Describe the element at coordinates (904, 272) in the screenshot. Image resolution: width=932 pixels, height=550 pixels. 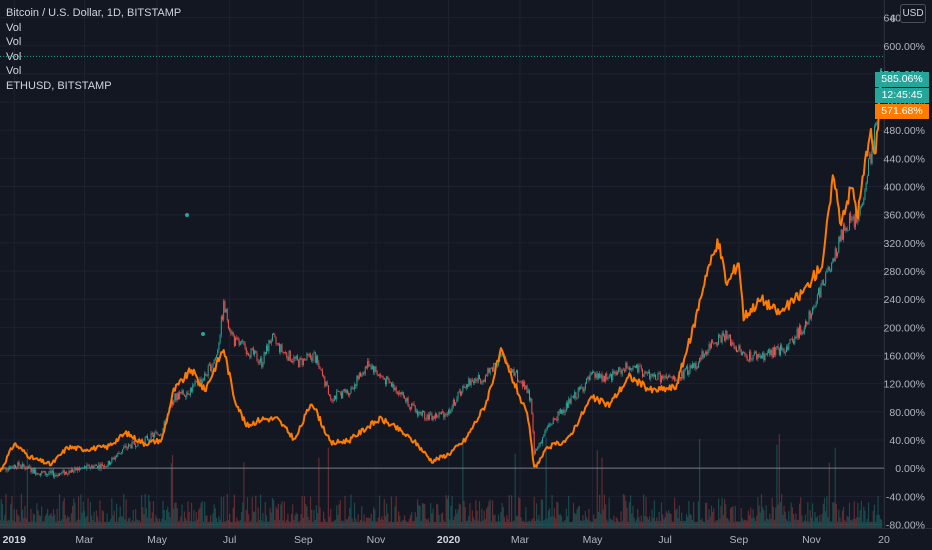
I see `y-tick-label: 280.00%` at that location.